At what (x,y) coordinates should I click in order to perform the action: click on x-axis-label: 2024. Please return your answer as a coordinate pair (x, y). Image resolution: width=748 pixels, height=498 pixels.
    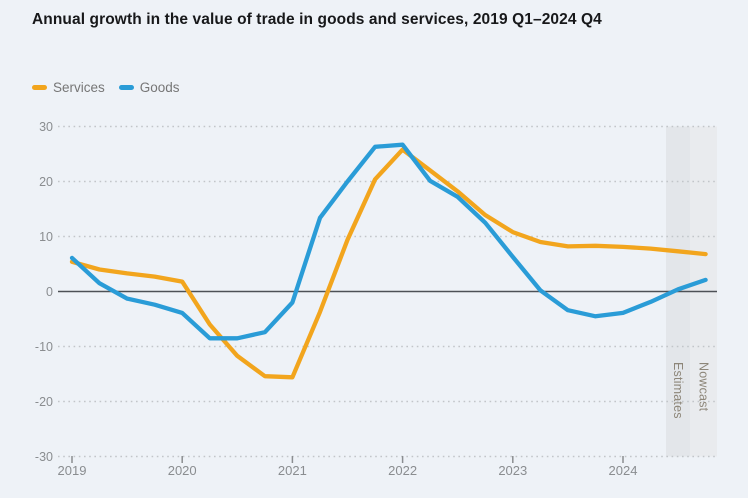
    Looking at the image, I should click on (623, 470).